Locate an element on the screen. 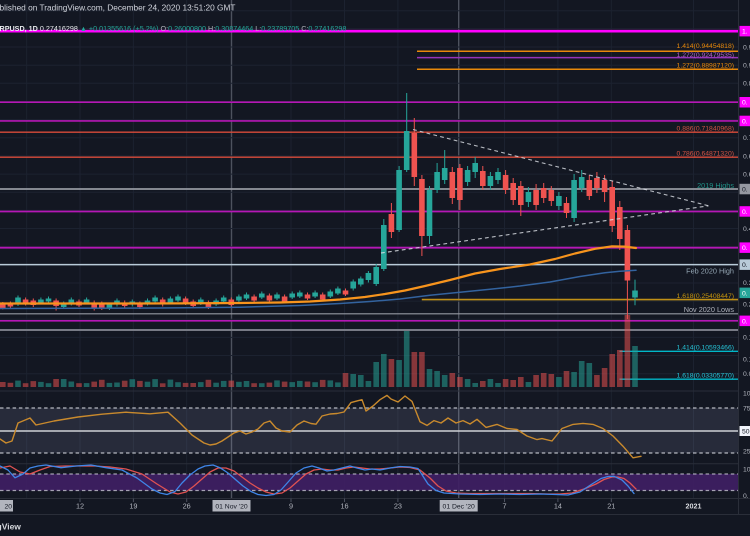 This screenshot has height=536, width=750. svg-text: 0.30 is located at coordinates (746, 283).